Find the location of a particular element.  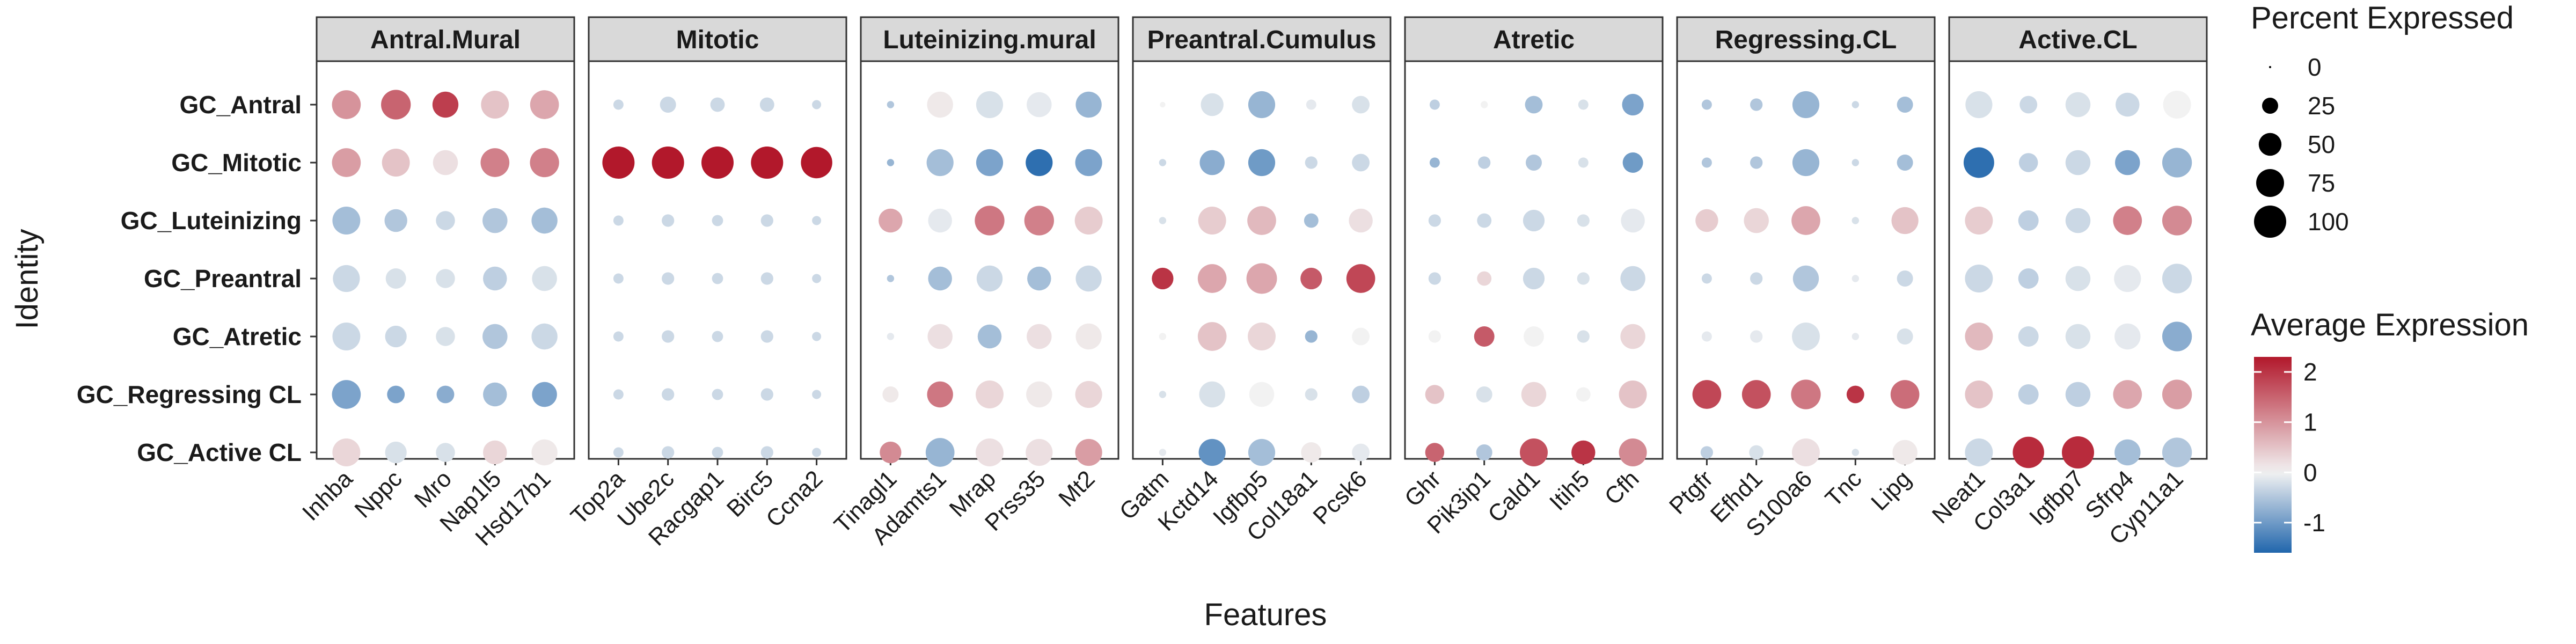

x-tick-label: Cfh is located at coordinates (1622, 487).